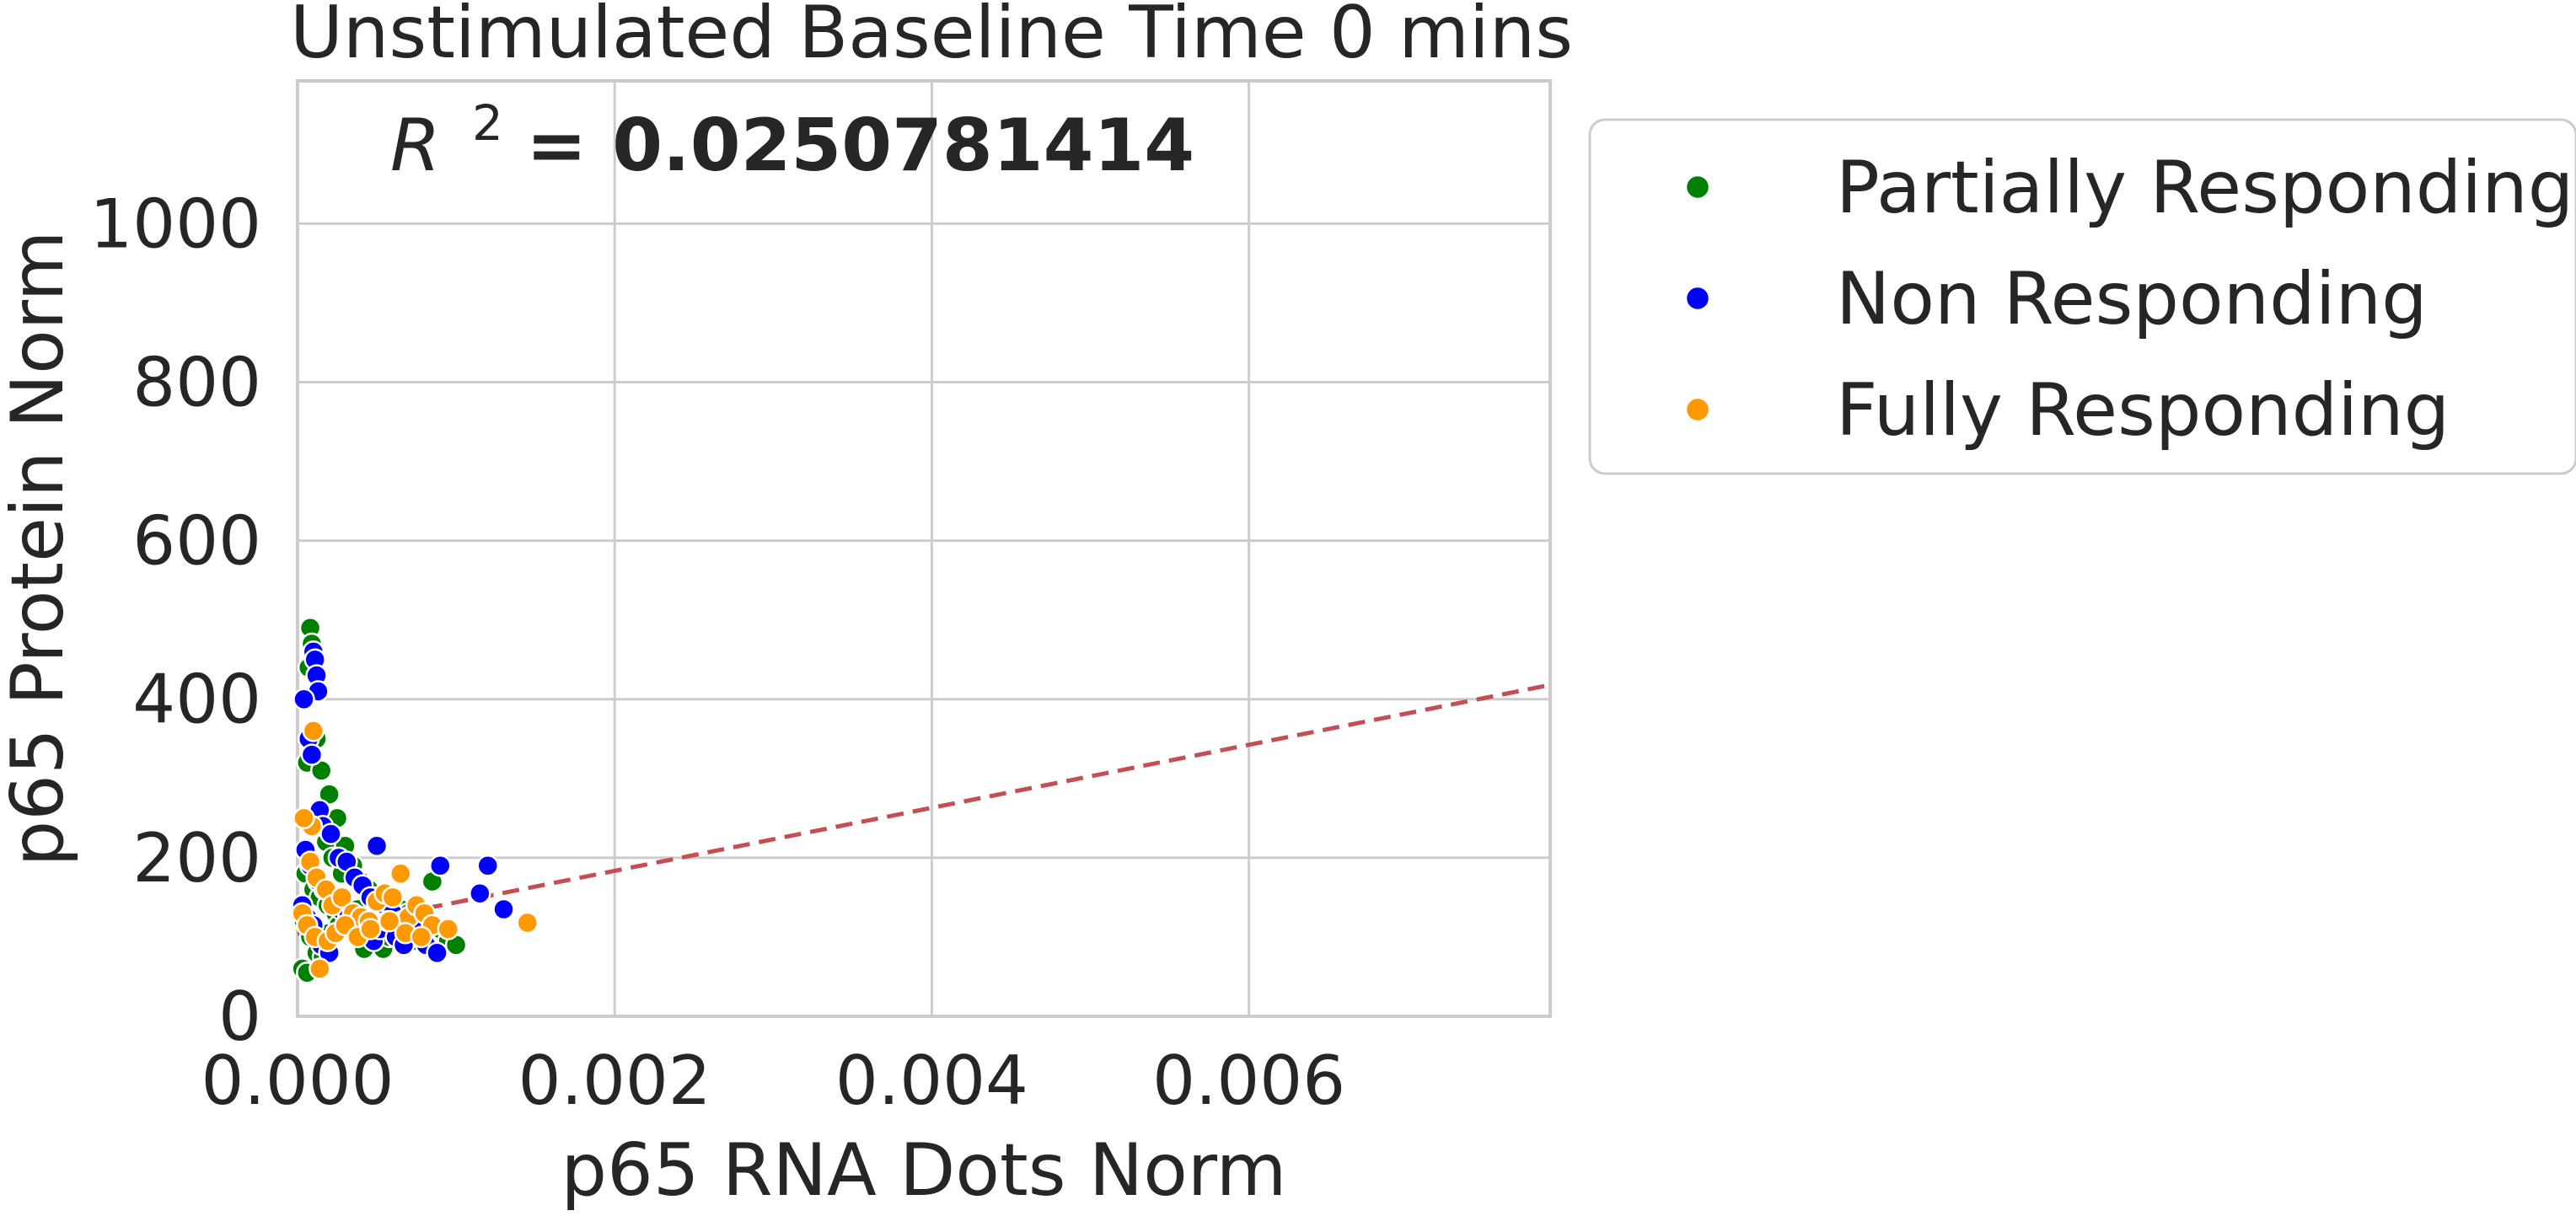 This screenshot has height=1216, width=2576. Describe the element at coordinates (931, 37) in the screenshot. I see `chart-title: Unstimulated Baseline Time 0 mins` at that location.